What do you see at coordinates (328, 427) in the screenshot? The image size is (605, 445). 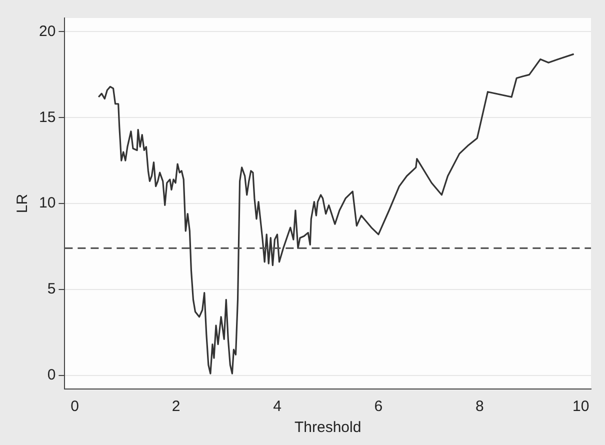 I see `x-axis-title: Threshold` at bounding box center [328, 427].